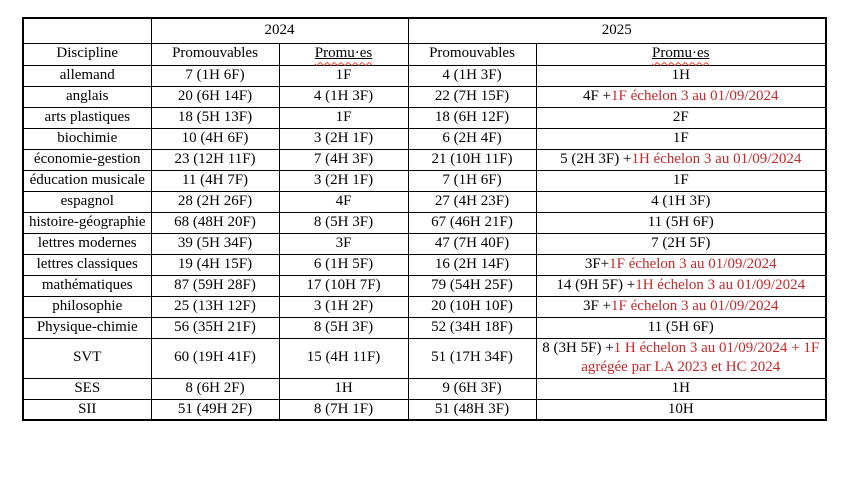 The image size is (848, 486). Describe the element at coordinates (424, 409) in the screenshot. I see `table-row: SII 51 (49H 2F) 8 (7H 1F) 51 (48H 3F) 10H` at that location.